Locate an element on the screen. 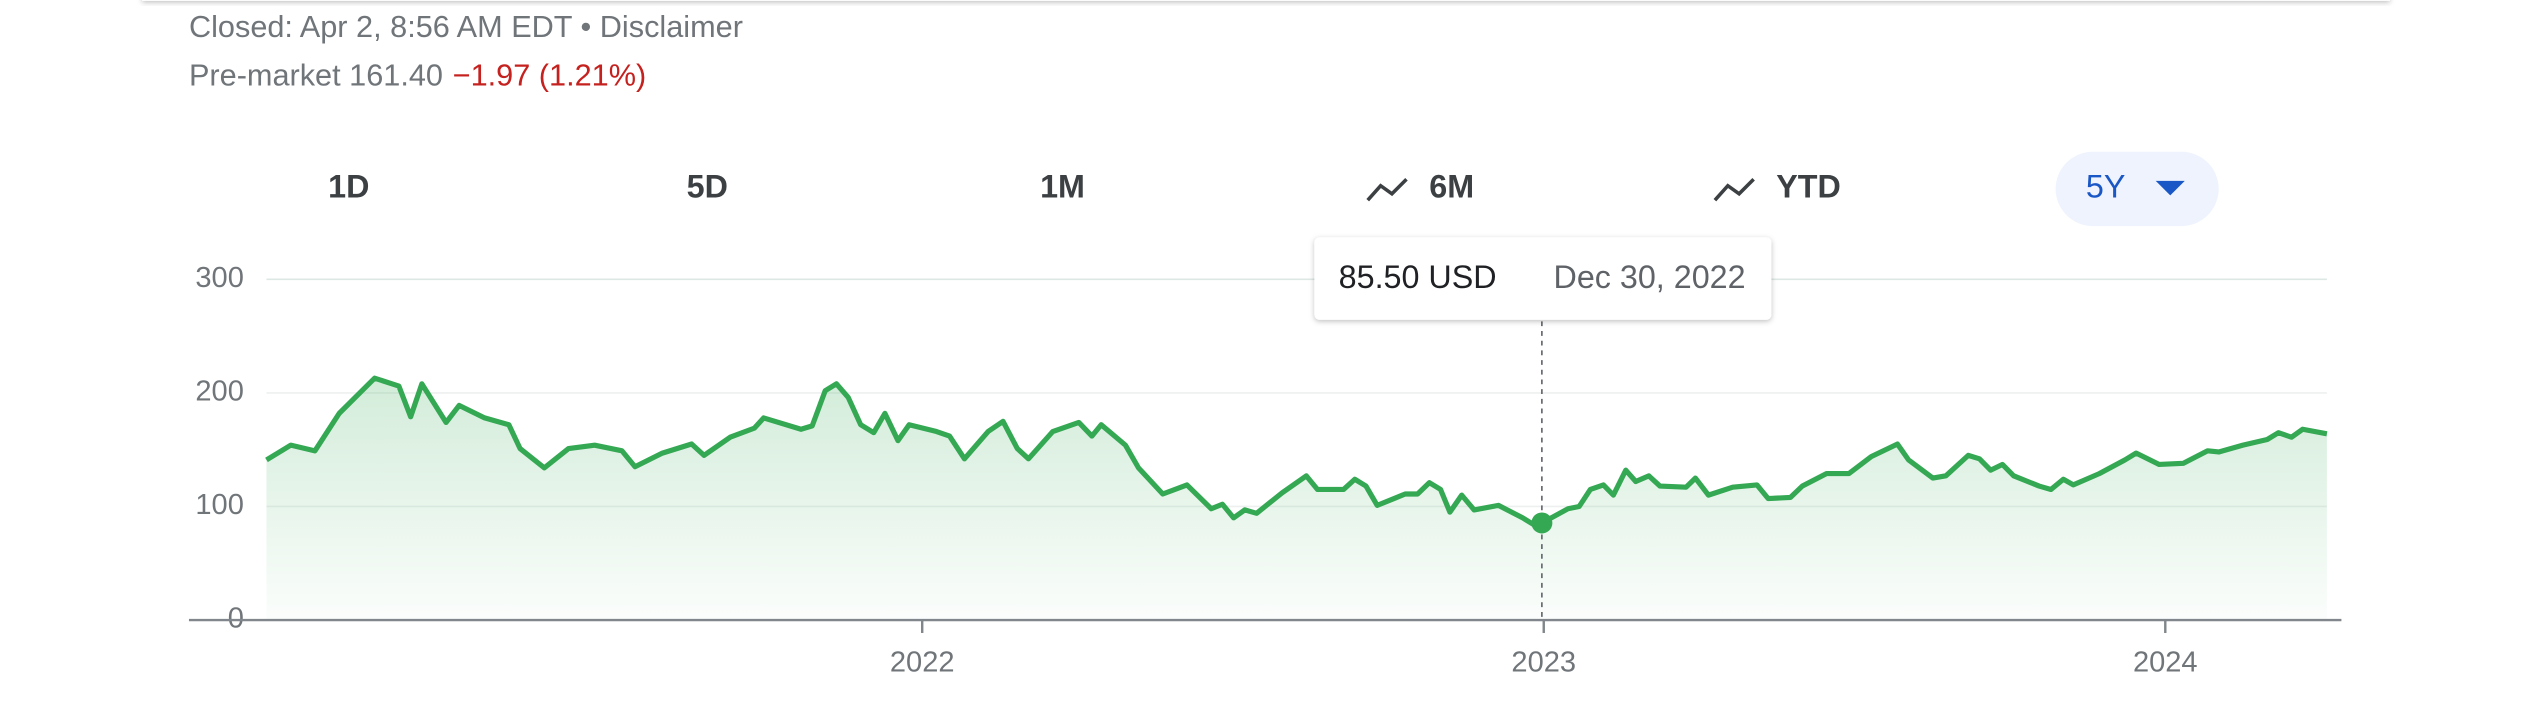 This screenshot has height=705, width=2532. y-tick-label: 300 is located at coordinates (219, 278).